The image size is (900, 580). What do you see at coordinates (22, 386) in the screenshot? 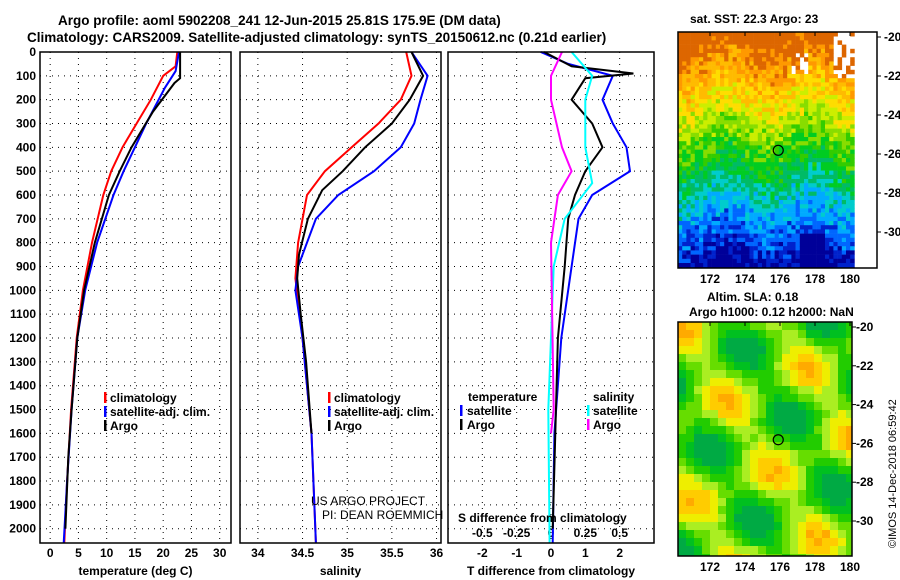
I see `y-tick-label: 1400` at bounding box center [22, 386].